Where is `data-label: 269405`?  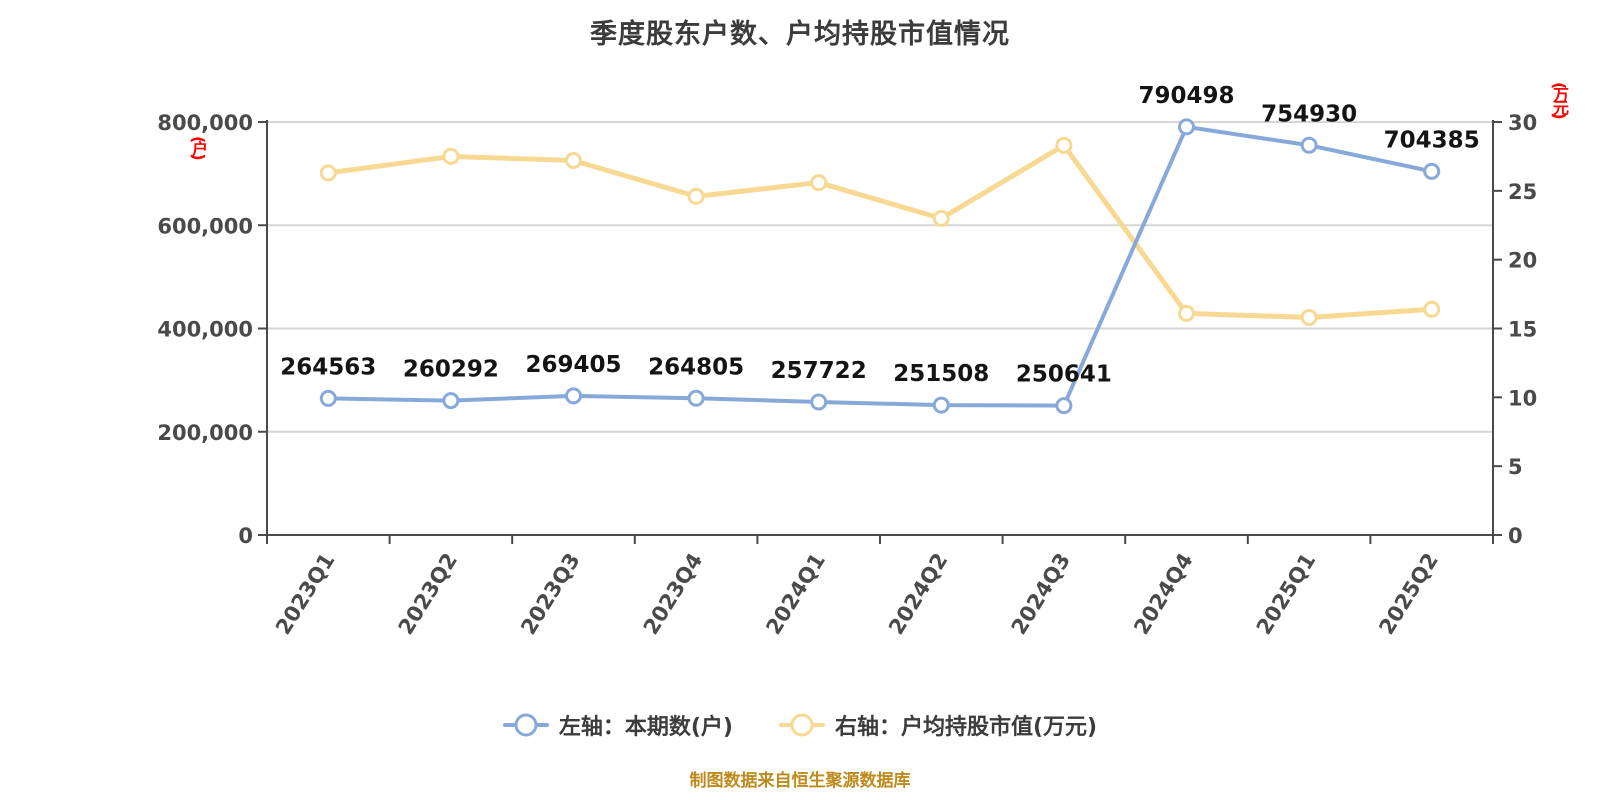
data-label: 269405 is located at coordinates (573, 365).